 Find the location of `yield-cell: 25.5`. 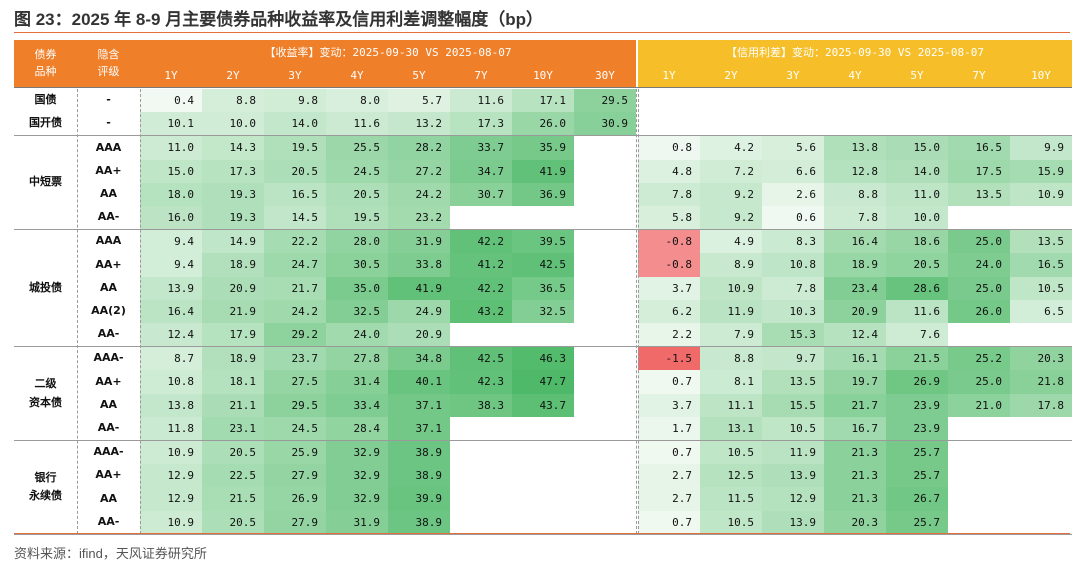

yield-cell: 25.5 is located at coordinates (357, 148).